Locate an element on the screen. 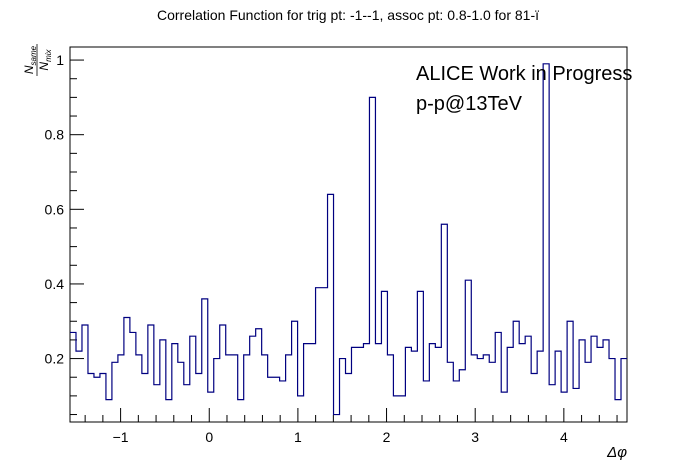 Image resolution: width=696 pixels, height=472 pixels. annotation-collision: p-p@13TeV is located at coordinates (469, 104).